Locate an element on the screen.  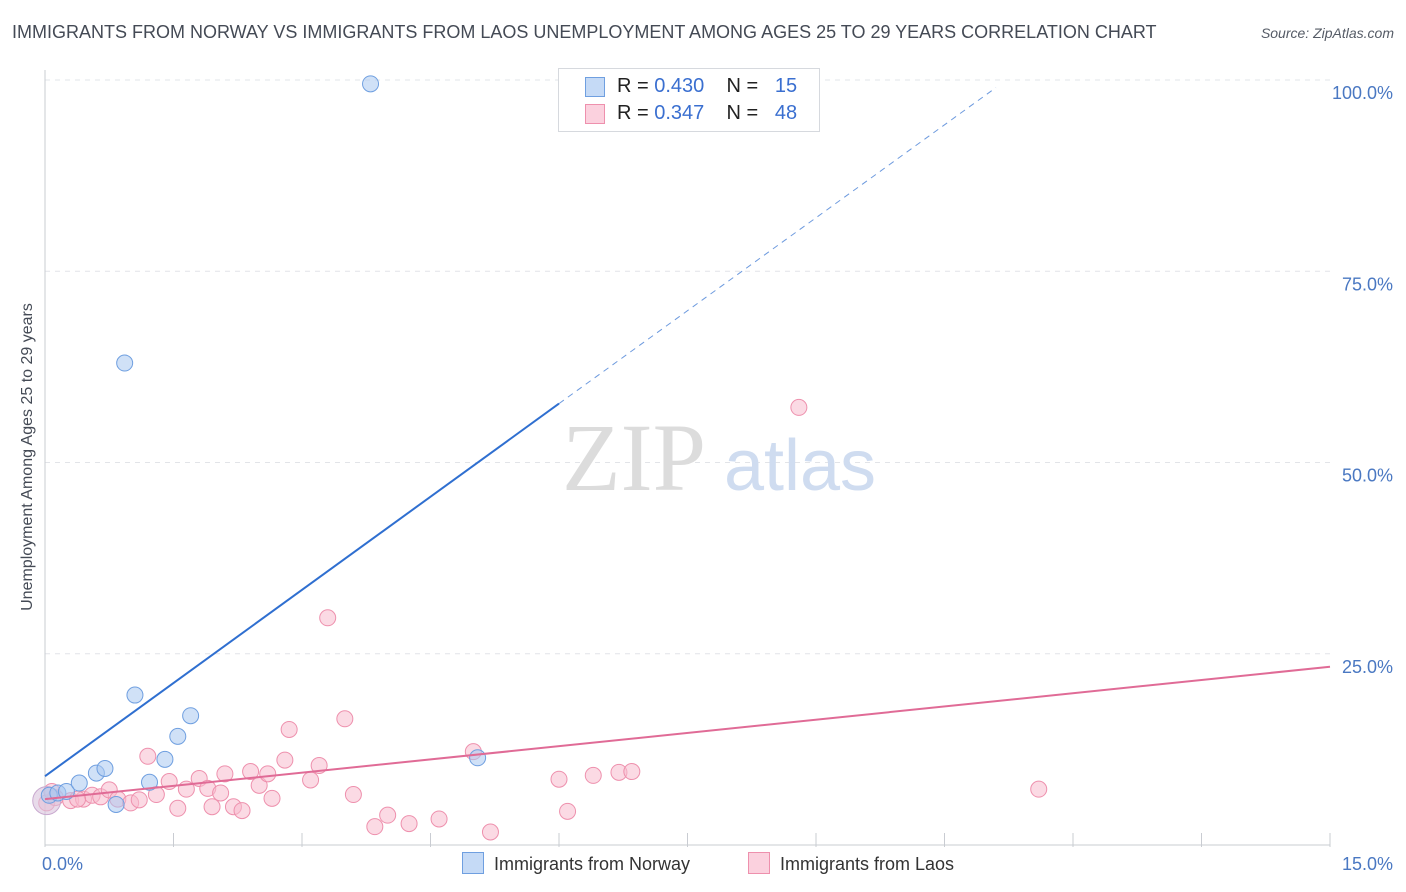
laos-trendline is located at coordinates (687, 733).